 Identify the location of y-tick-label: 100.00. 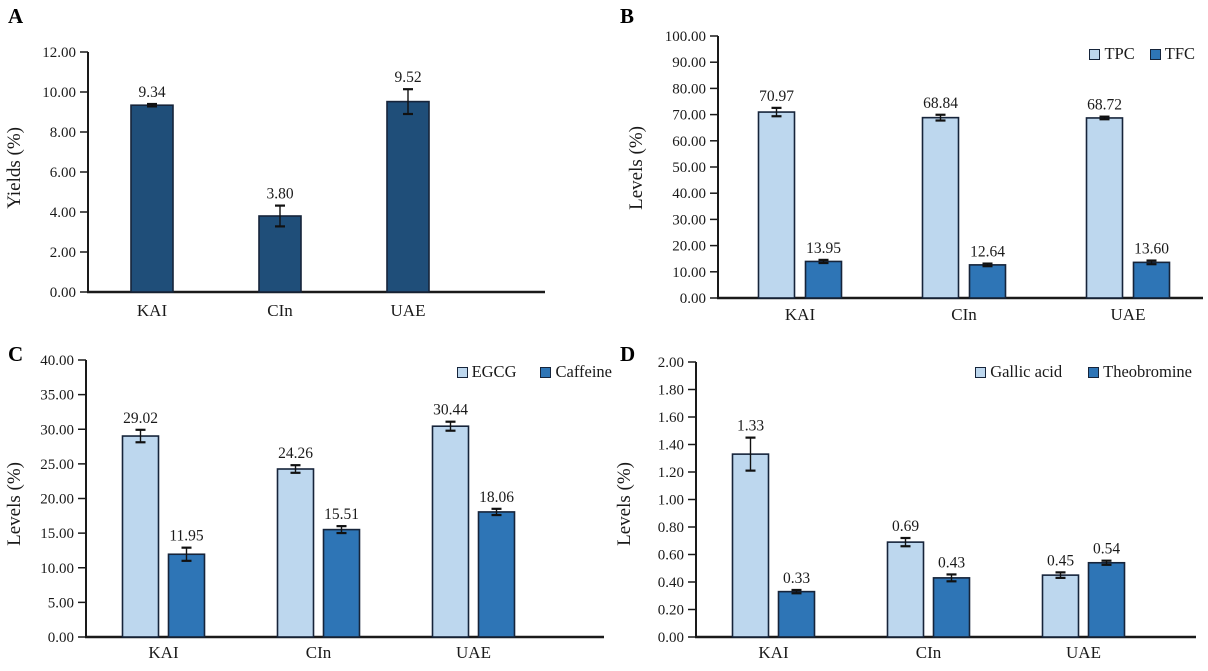
(685, 37).